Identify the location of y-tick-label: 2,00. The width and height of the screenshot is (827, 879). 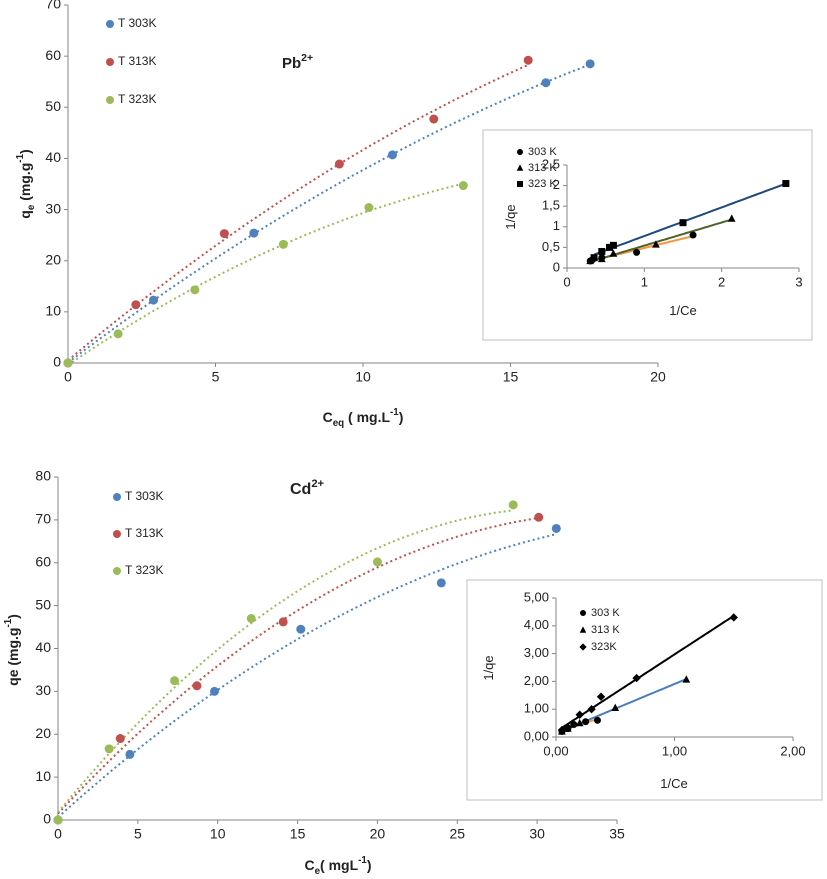
(536, 680).